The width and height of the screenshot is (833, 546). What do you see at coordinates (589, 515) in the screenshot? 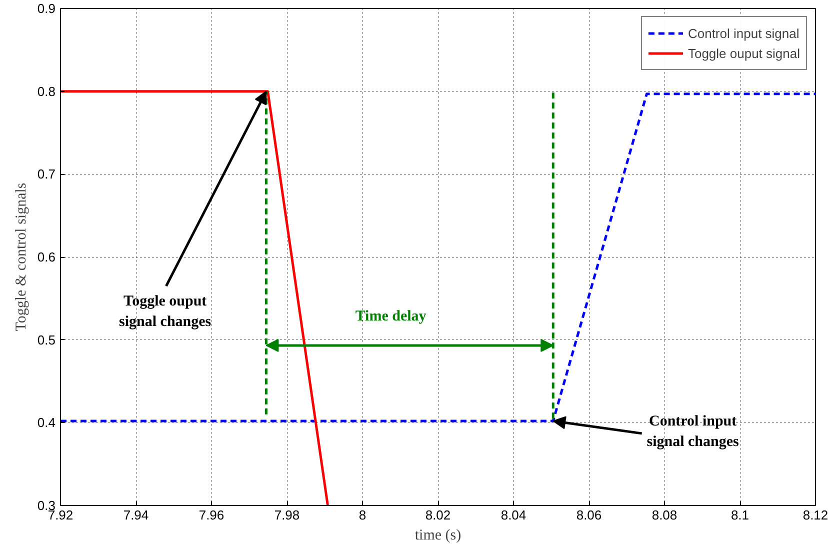
I see `x-tick-label: 8.06` at bounding box center [589, 515].